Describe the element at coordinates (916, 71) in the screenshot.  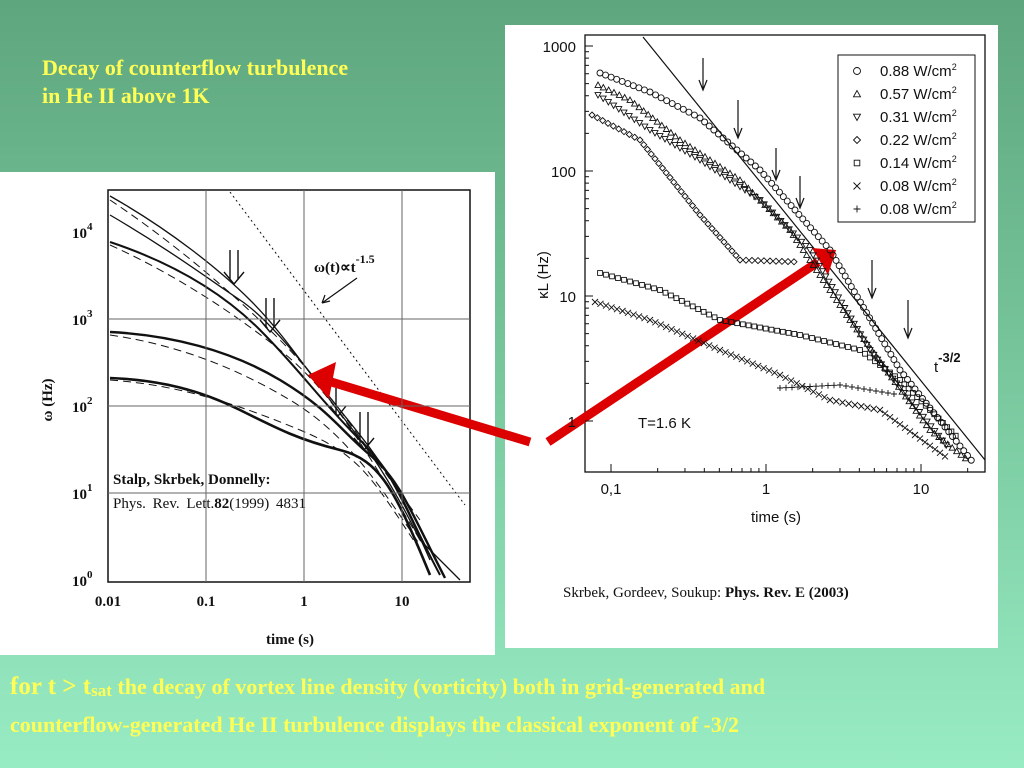
I see `legend-label-part: 0.88 W/cm` at that location.